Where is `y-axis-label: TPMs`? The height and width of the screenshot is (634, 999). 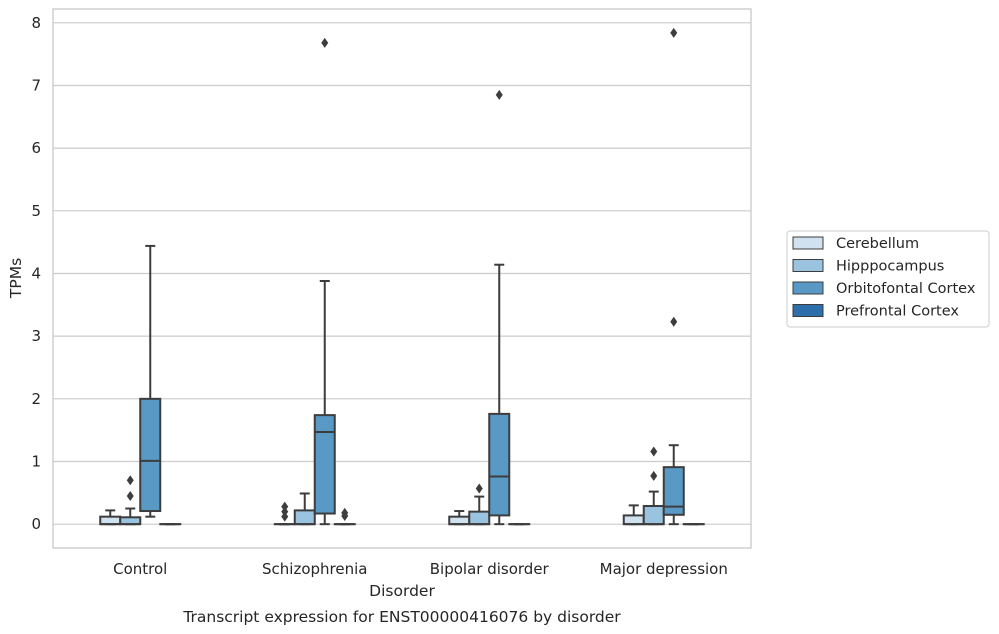
y-axis-label: TPMs is located at coordinates (16, 278).